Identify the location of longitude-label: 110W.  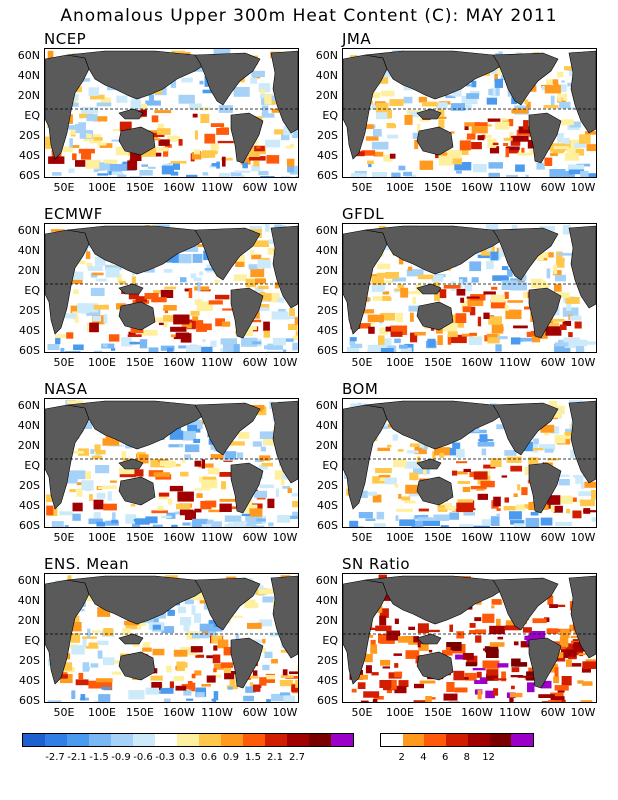
(217, 187).